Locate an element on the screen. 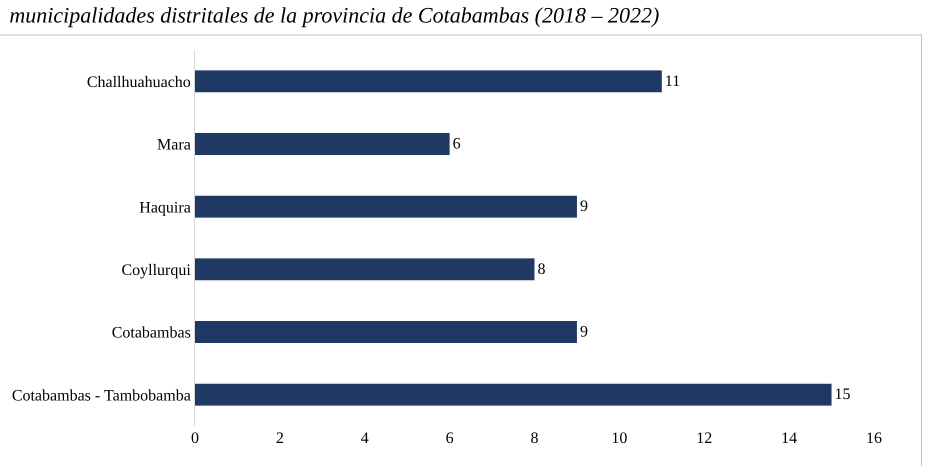 The width and height of the screenshot is (934, 466). chart-title: municipalidades distritales de la provincia de Cotabambas (2018 – 2022) is located at coordinates (334, 15).